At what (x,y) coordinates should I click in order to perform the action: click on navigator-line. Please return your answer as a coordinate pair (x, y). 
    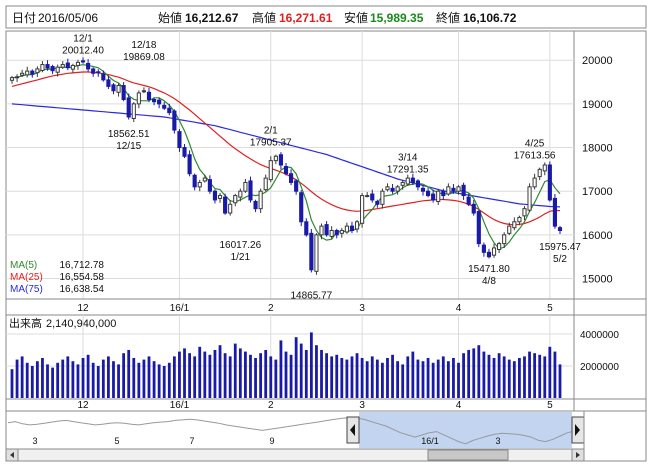
    Looking at the image, I should click on (295, 431).